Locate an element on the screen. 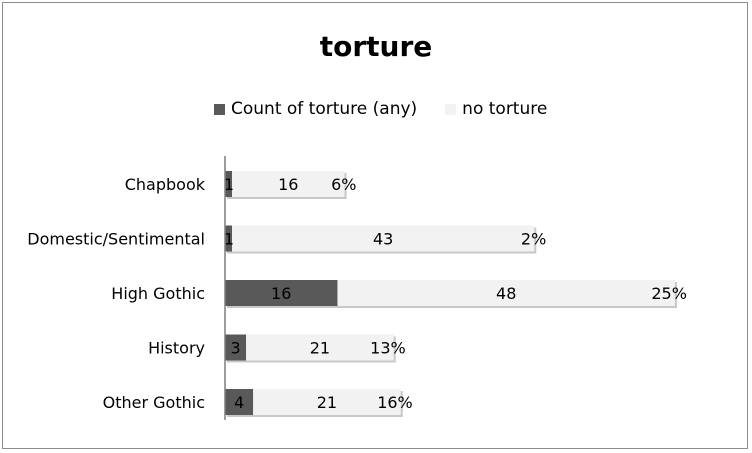  chart-legend: Count of torture (any) no torture is located at coordinates (394, 109).